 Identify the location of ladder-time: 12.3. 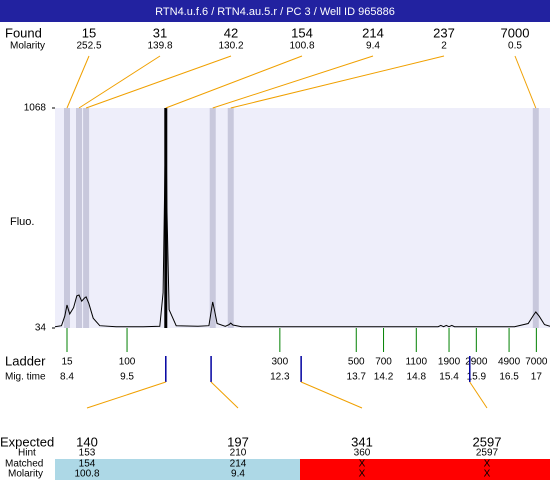
(280, 377).